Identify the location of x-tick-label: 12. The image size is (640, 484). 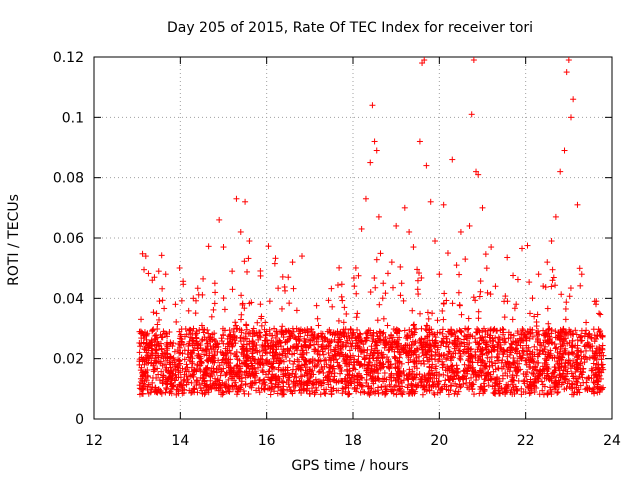
(94, 441).